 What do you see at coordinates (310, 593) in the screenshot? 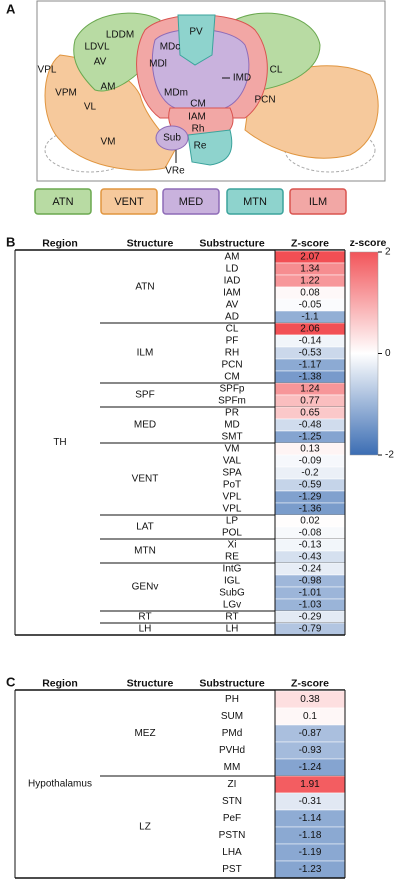
I see `z-score: -1.01` at bounding box center [310, 593].